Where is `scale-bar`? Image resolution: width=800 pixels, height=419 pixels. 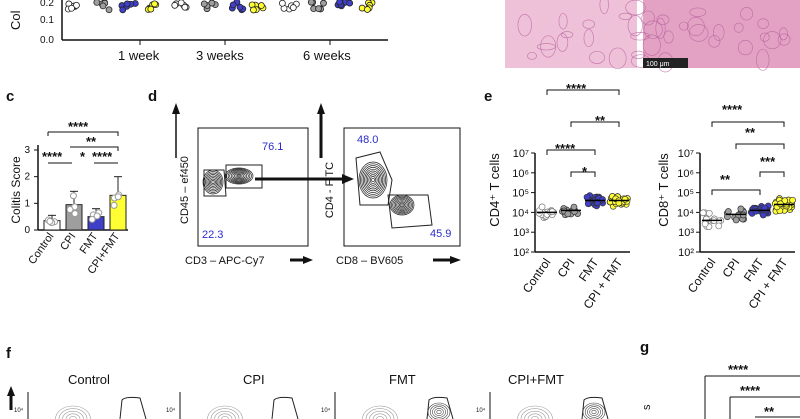 scale-bar is located at coordinates (665, 63).